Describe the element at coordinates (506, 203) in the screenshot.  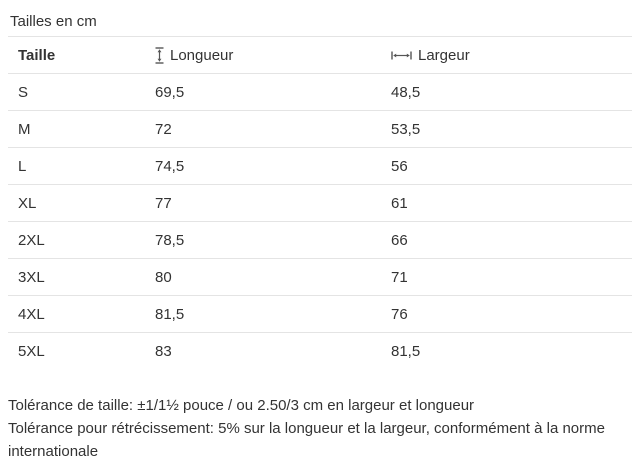
I see `largeur-cell: 61` at that location.